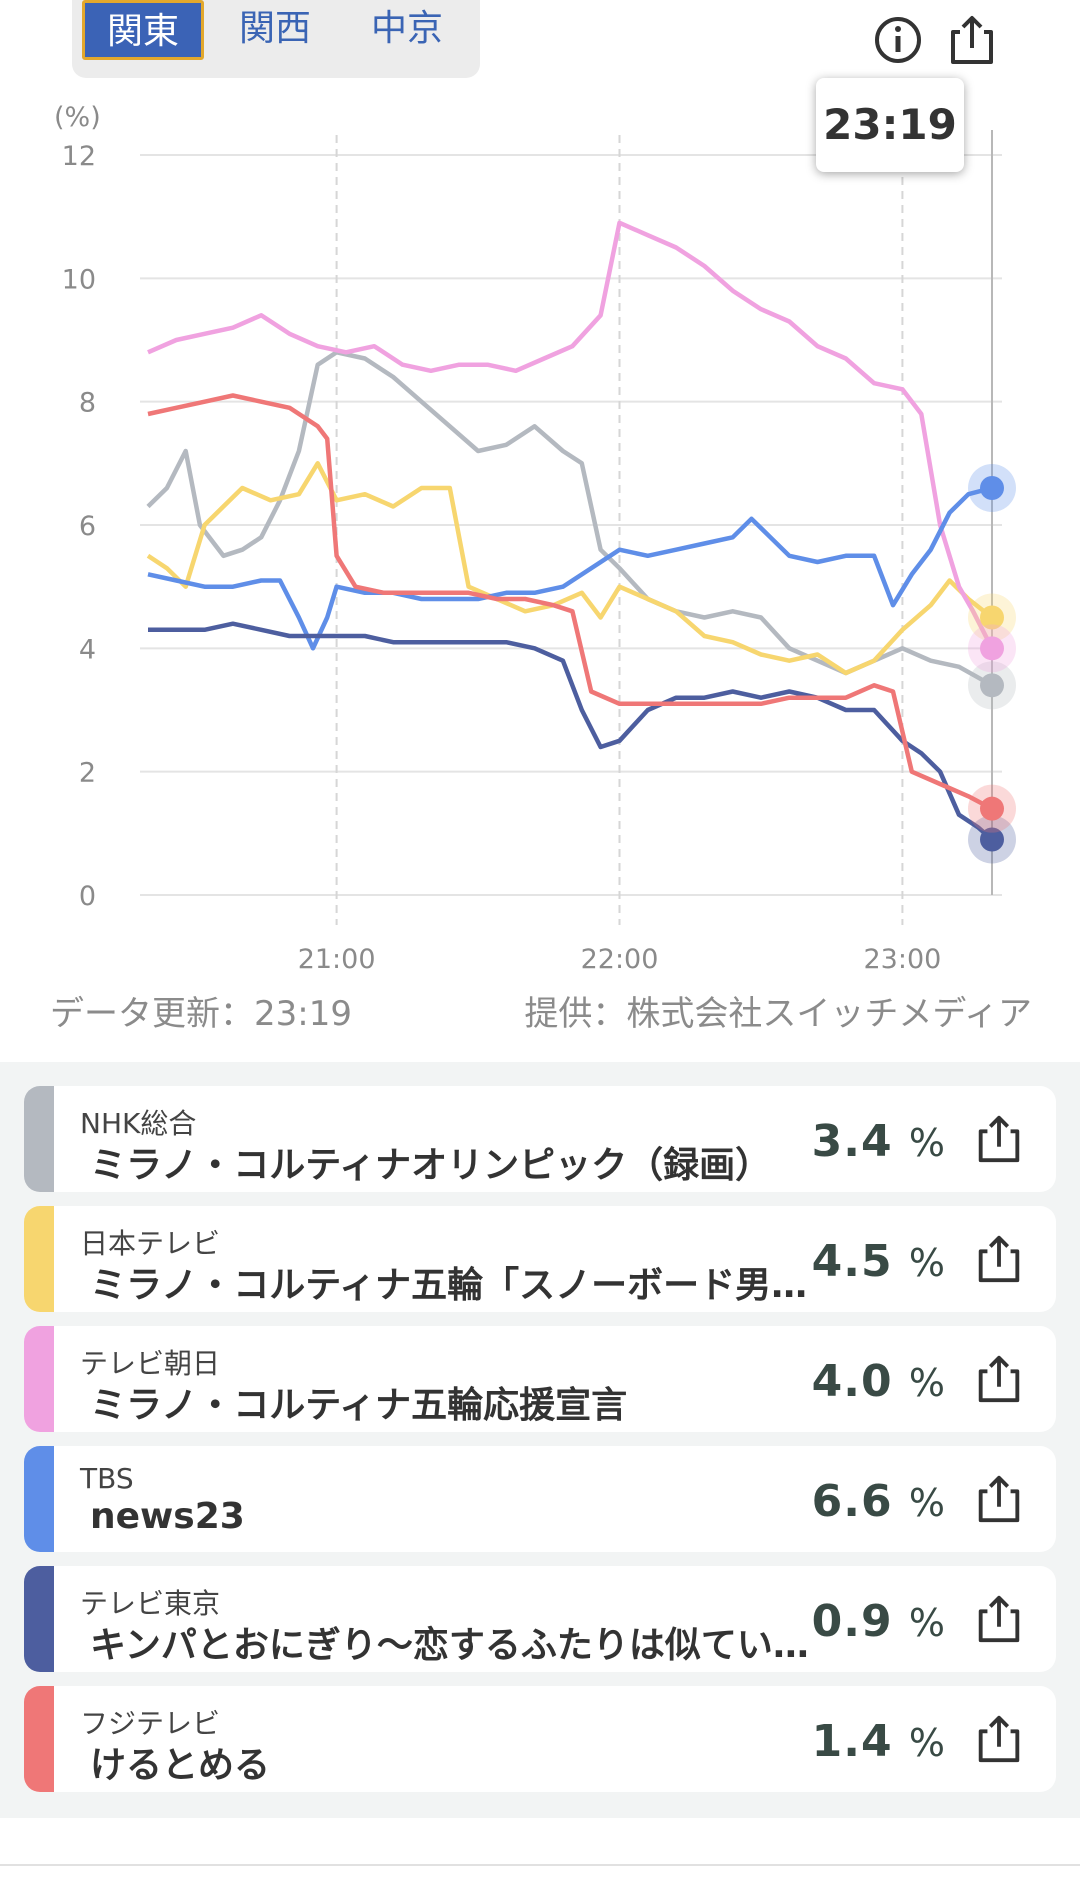  What do you see at coordinates (79, 279) in the screenshot?
I see `y-tick-label: 10` at bounding box center [79, 279].